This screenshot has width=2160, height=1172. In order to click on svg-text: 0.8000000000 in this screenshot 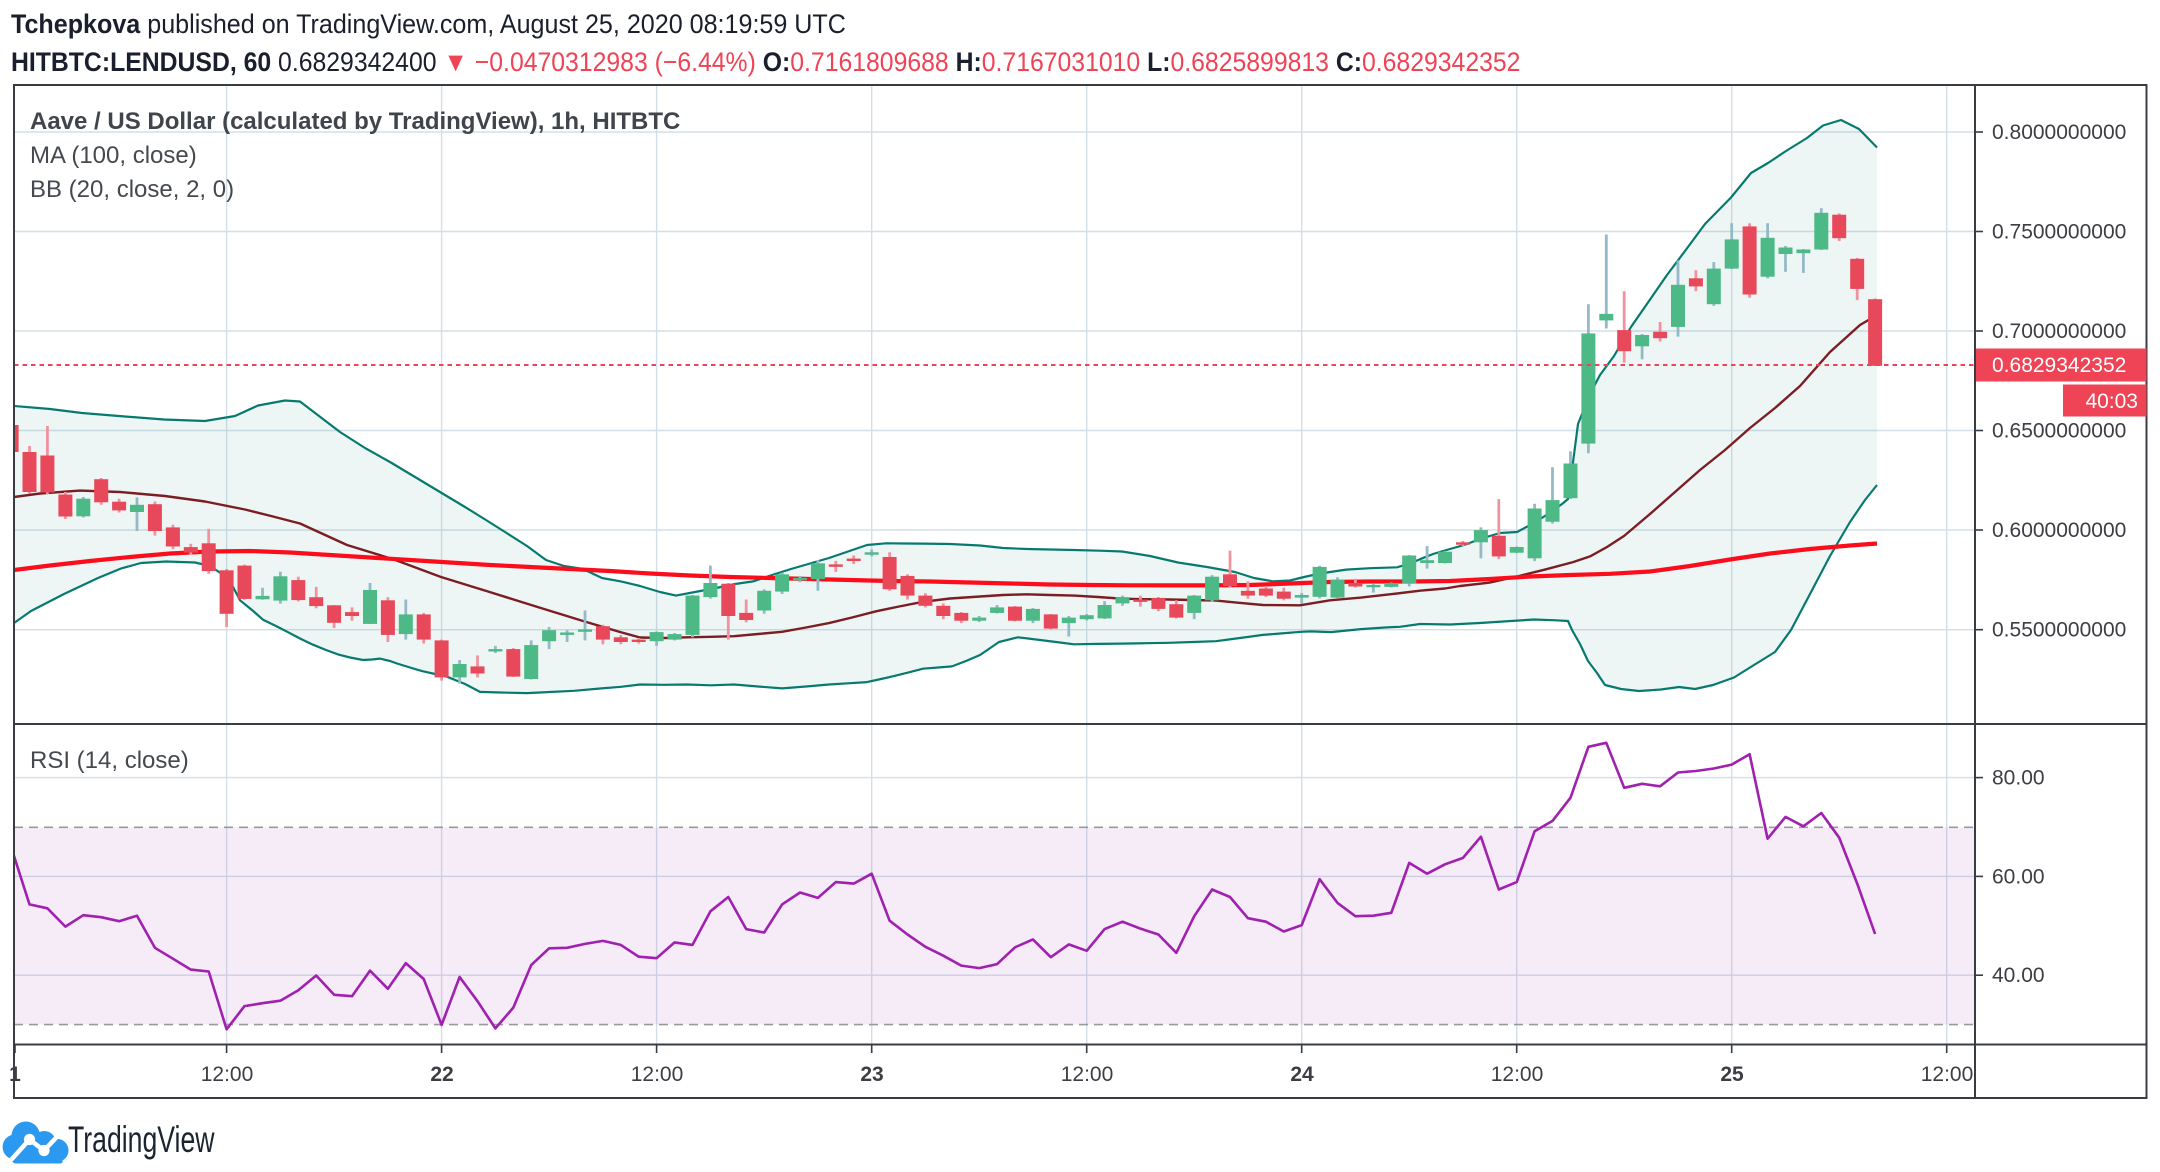, I will do `click(2059, 132)`.